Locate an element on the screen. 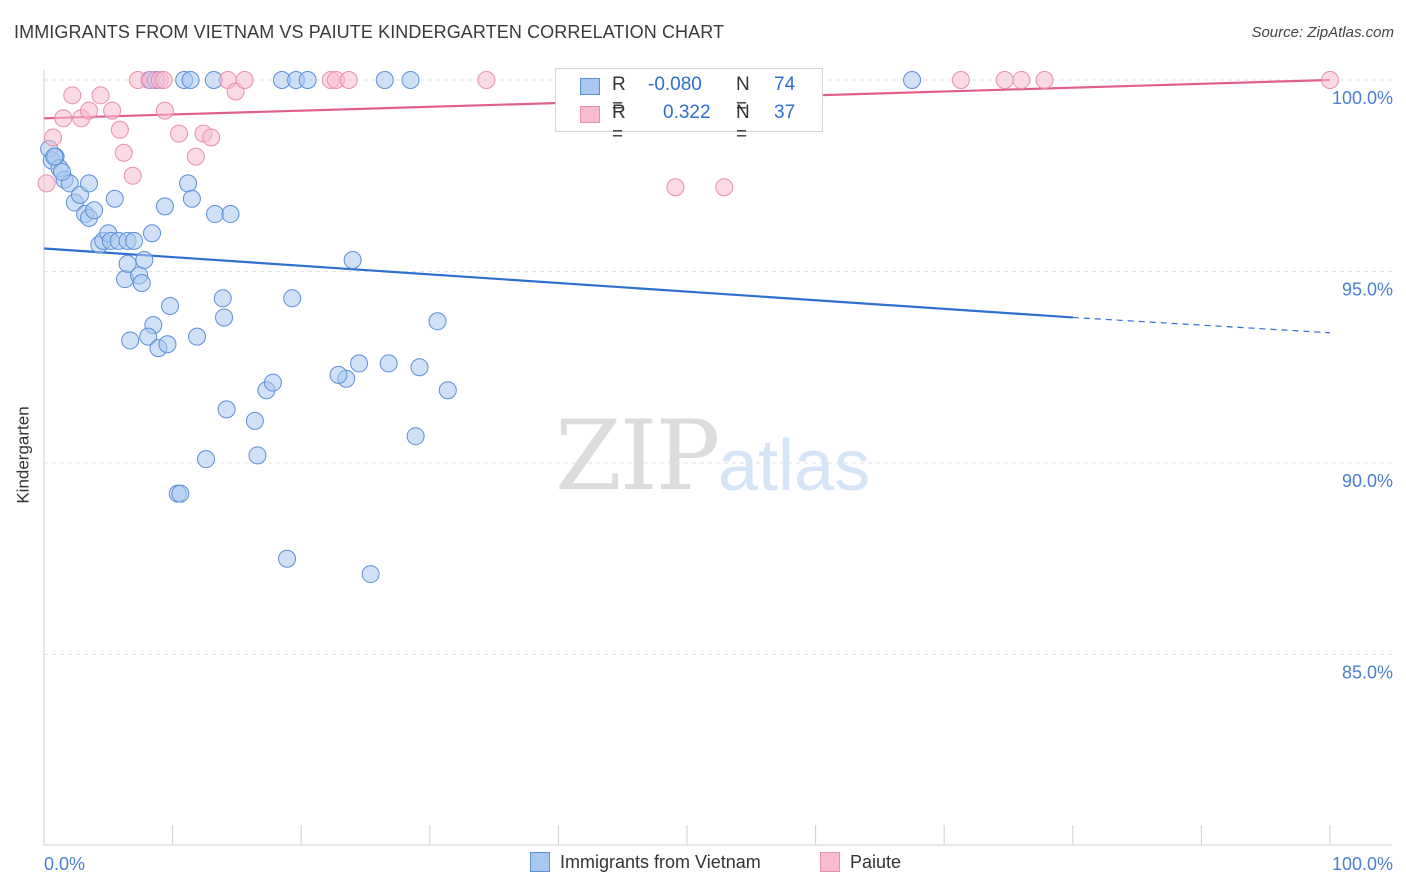 The height and width of the screenshot is (892, 1406). legend-label-paiute: Paiute is located at coordinates (876, 862).